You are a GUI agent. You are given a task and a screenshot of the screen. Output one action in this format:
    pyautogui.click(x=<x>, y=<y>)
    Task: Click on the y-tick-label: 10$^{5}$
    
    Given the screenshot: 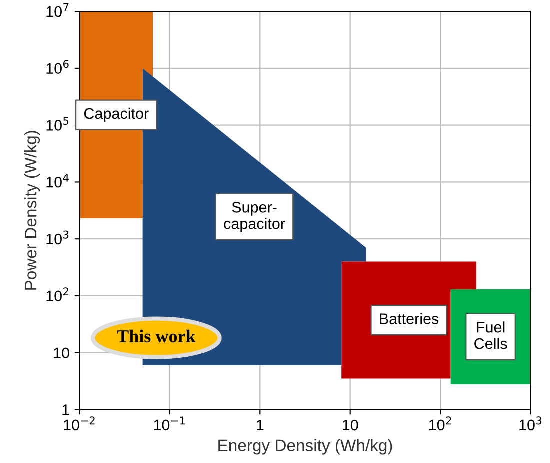 What is the action you would take?
    pyautogui.click(x=57, y=124)
    